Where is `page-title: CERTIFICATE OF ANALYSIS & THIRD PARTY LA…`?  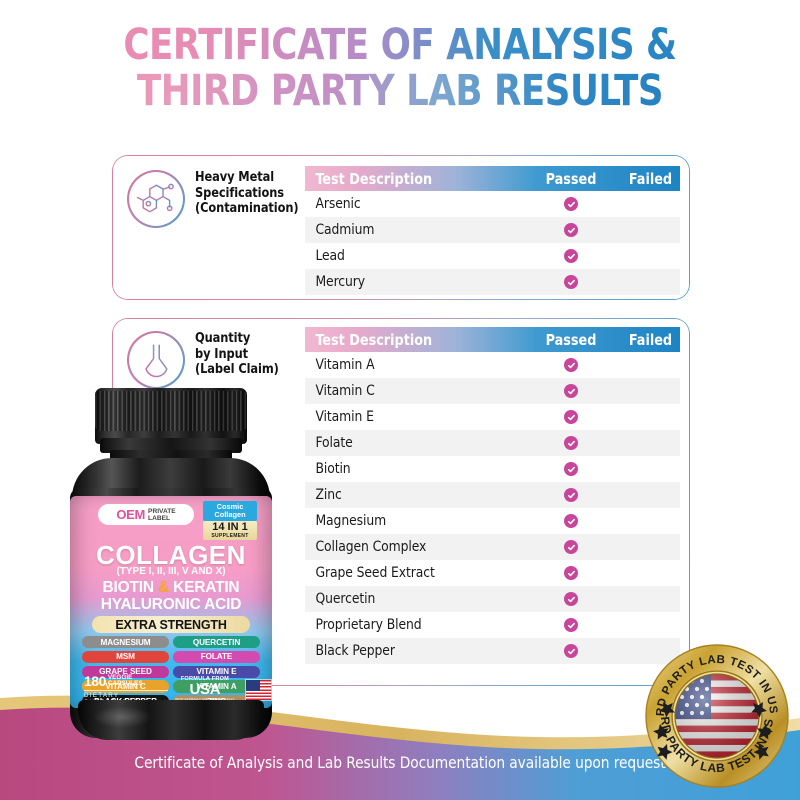 page-title: CERTIFICATE OF ANALYSIS & THIRD PARTY LA… is located at coordinates (400, 68).